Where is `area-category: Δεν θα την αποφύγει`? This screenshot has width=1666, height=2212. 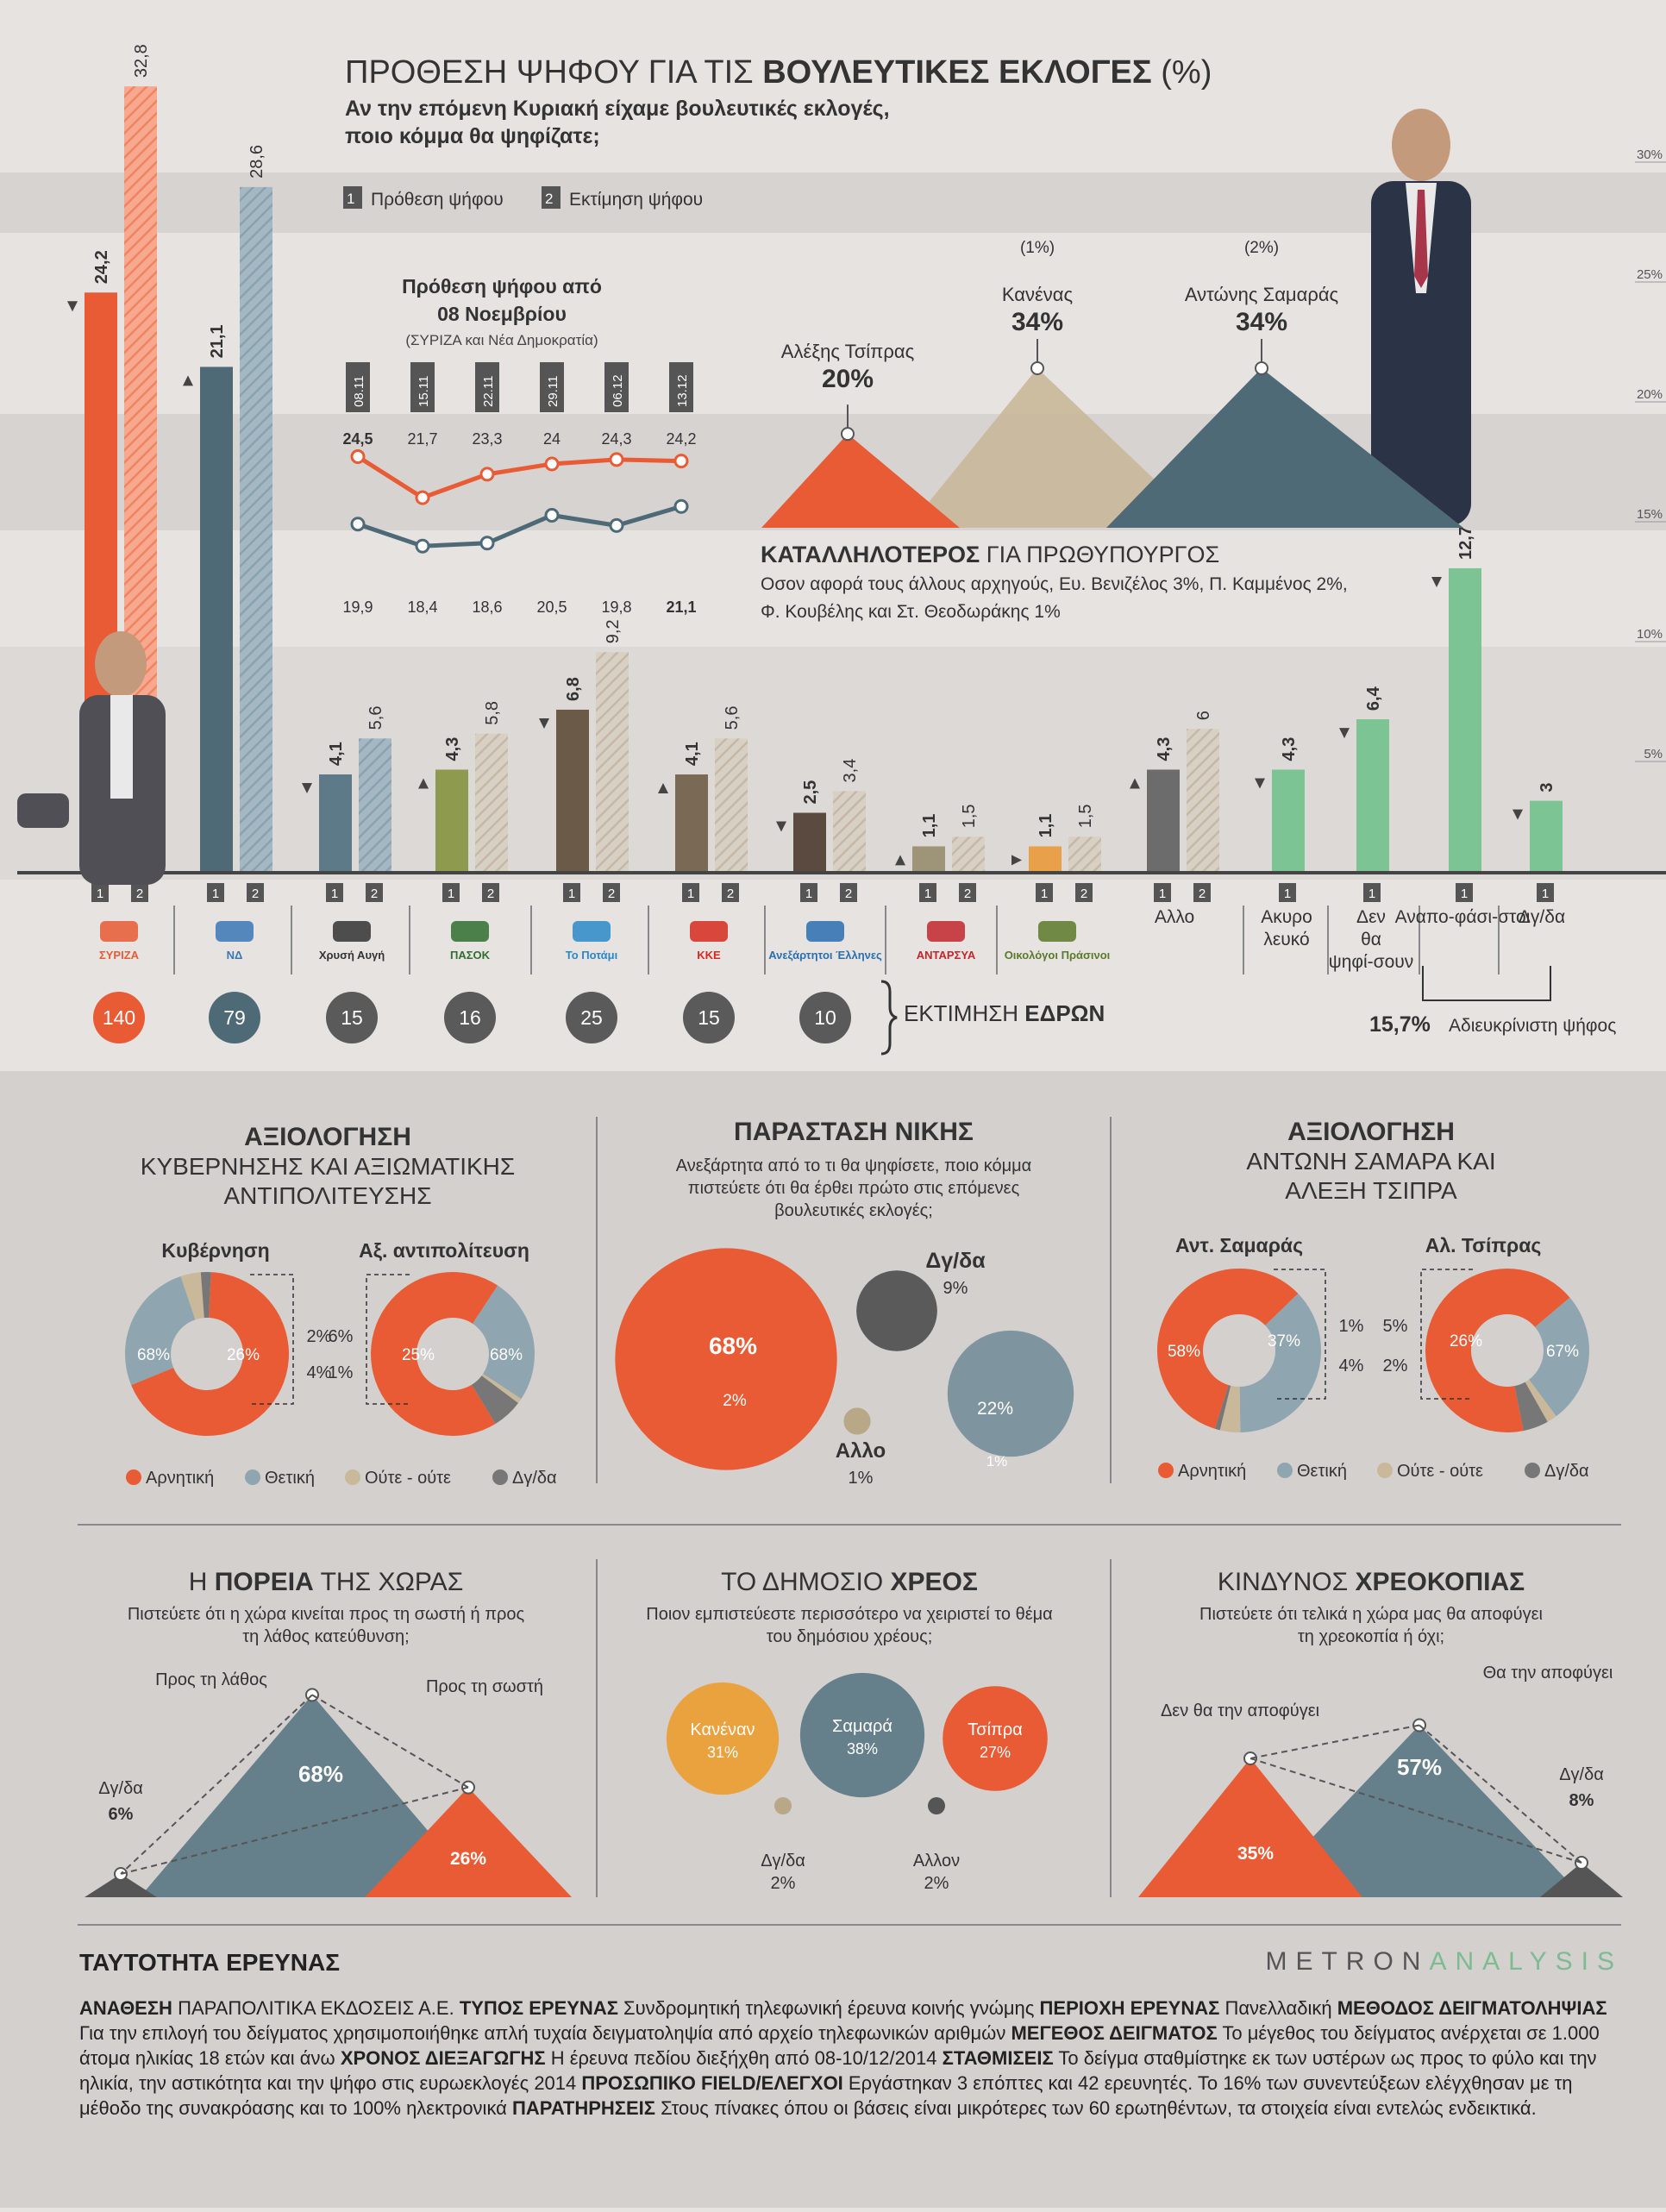
area-category: Δεν θα την αποφύγει is located at coordinates (1240, 1710).